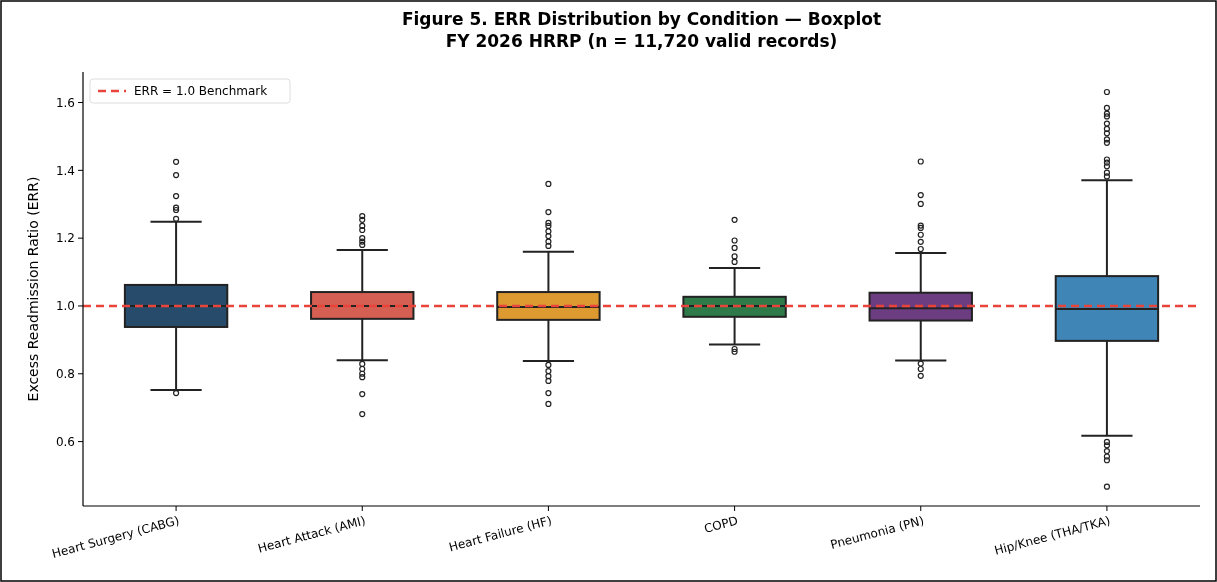 The image size is (1217, 582). What do you see at coordinates (65, 238) in the screenshot?
I see `y-tick-label: 1.2` at bounding box center [65, 238].